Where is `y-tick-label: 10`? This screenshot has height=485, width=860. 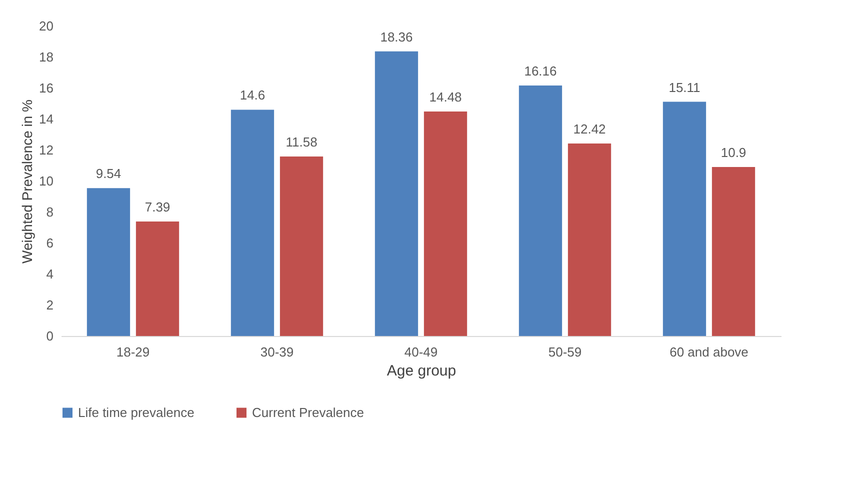 y-tick-label: 10 is located at coordinates (46, 181).